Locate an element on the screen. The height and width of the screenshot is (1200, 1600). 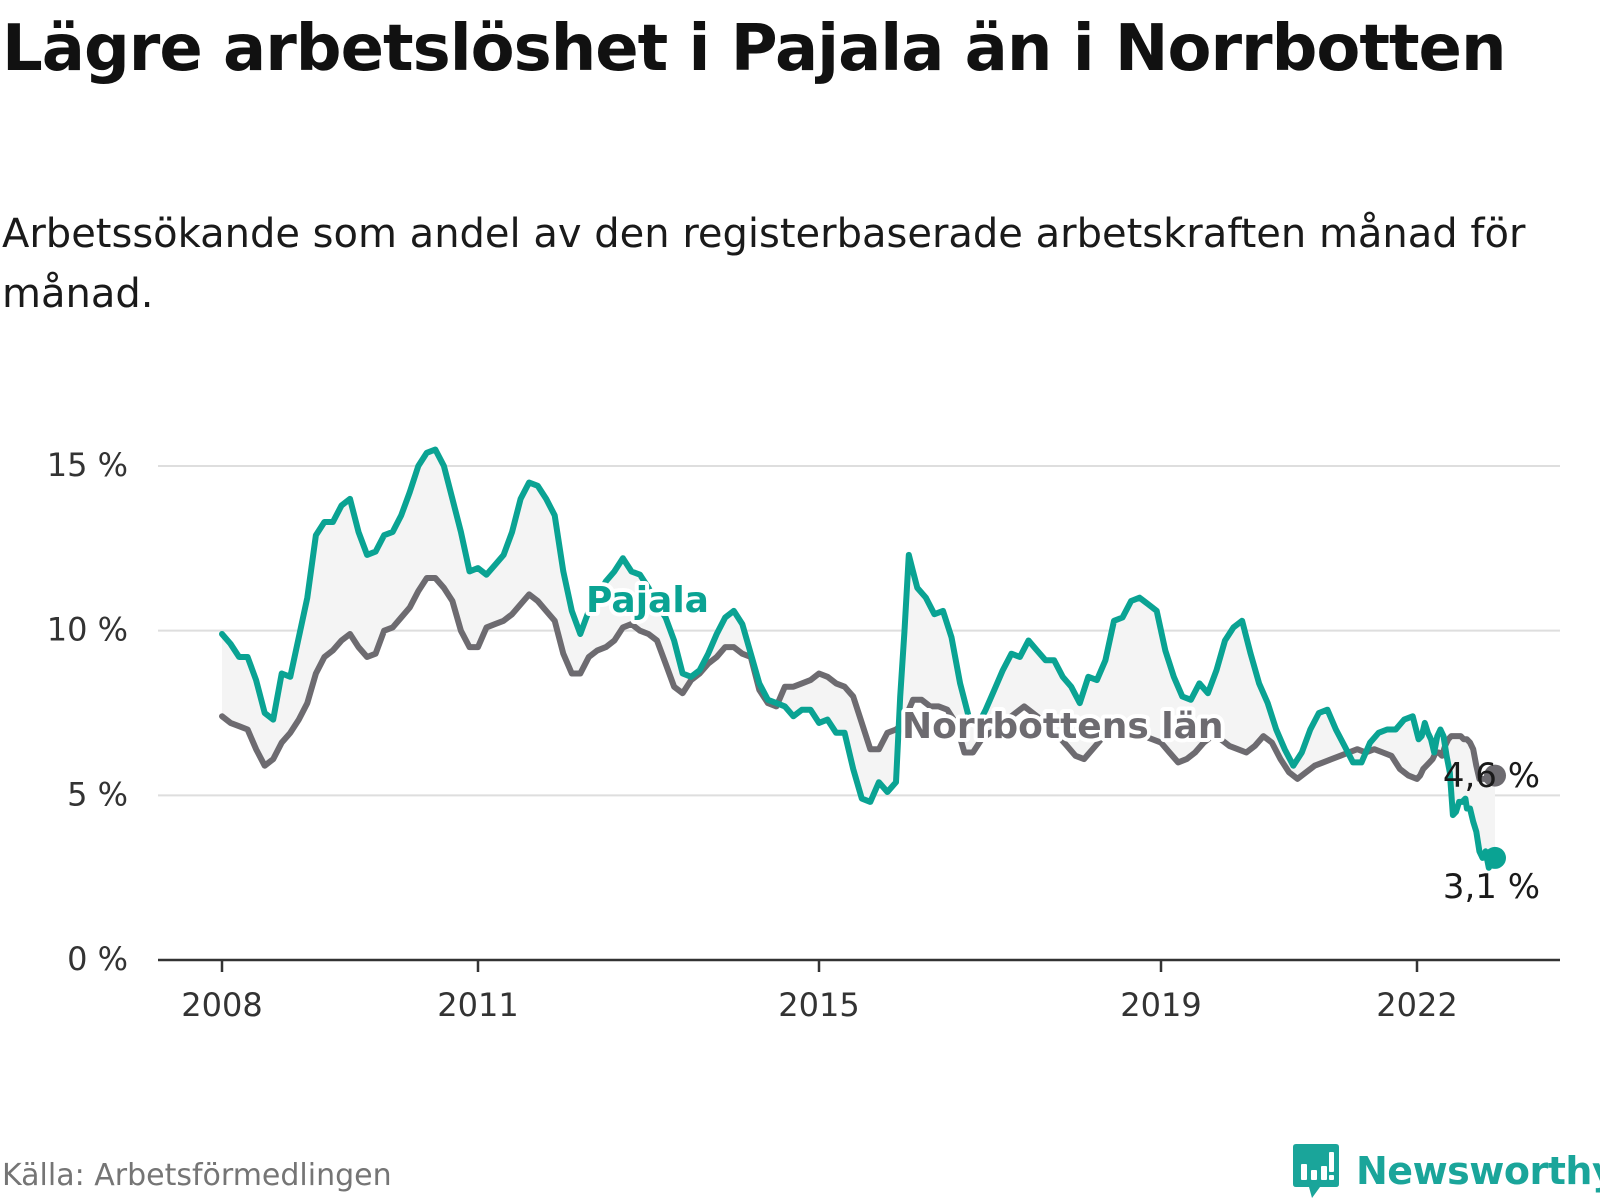
y-tick-label: 15 % is located at coordinates (87, 465).